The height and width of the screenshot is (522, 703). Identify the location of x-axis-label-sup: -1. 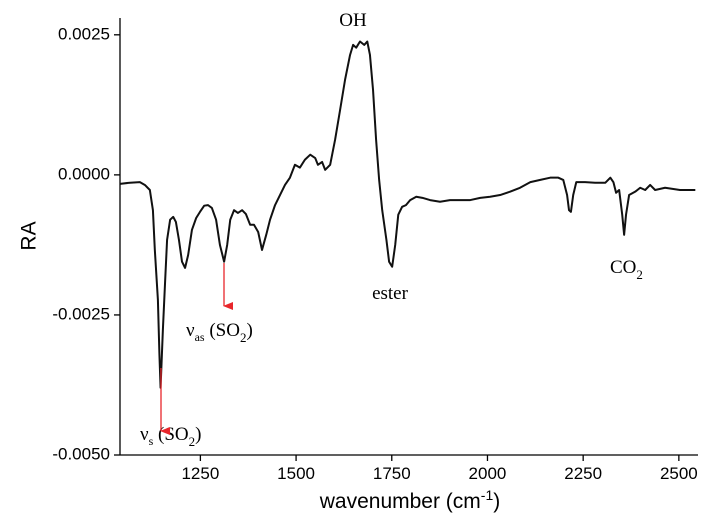
(487, 495).